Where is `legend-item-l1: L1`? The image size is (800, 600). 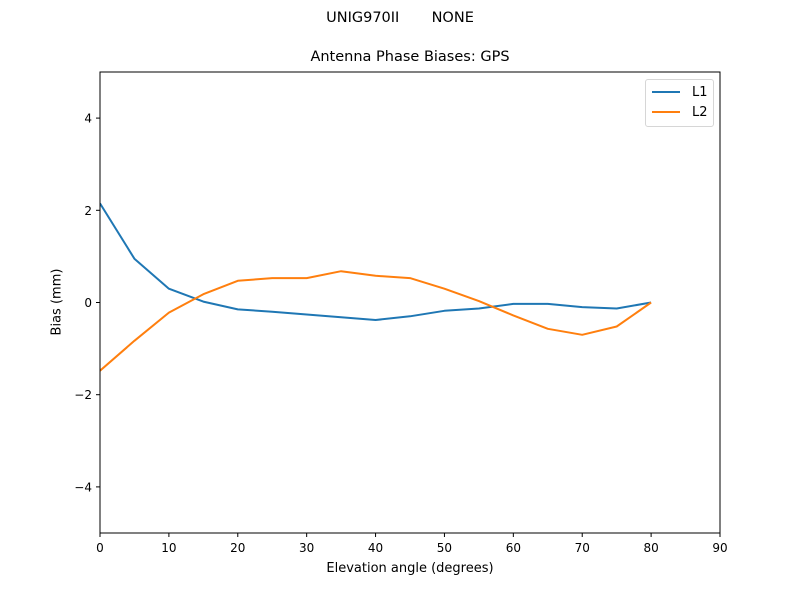 legend-item-l1: L1 is located at coordinates (680, 92).